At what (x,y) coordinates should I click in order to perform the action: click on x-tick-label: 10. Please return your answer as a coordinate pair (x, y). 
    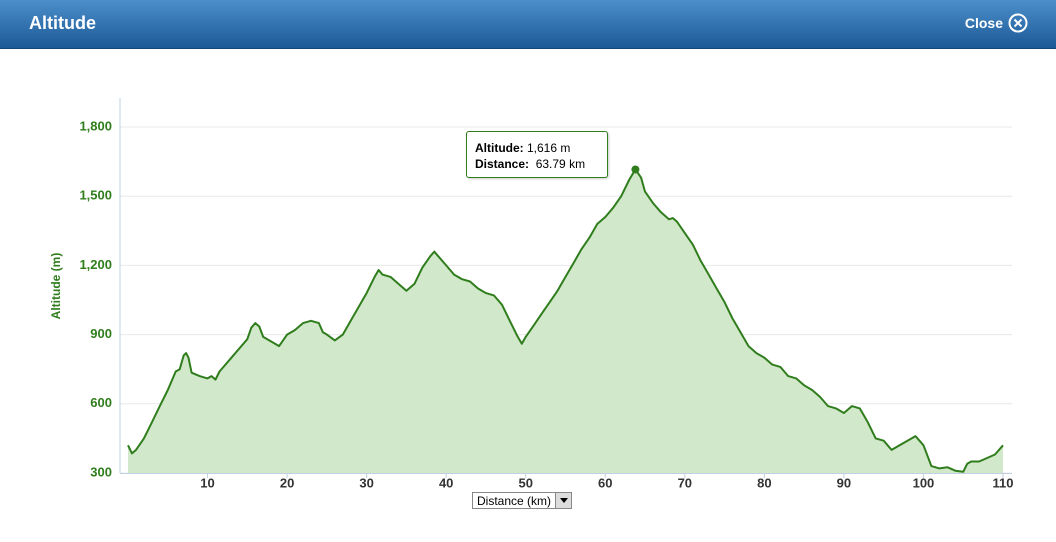
    Looking at the image, I should click on (207, 482).